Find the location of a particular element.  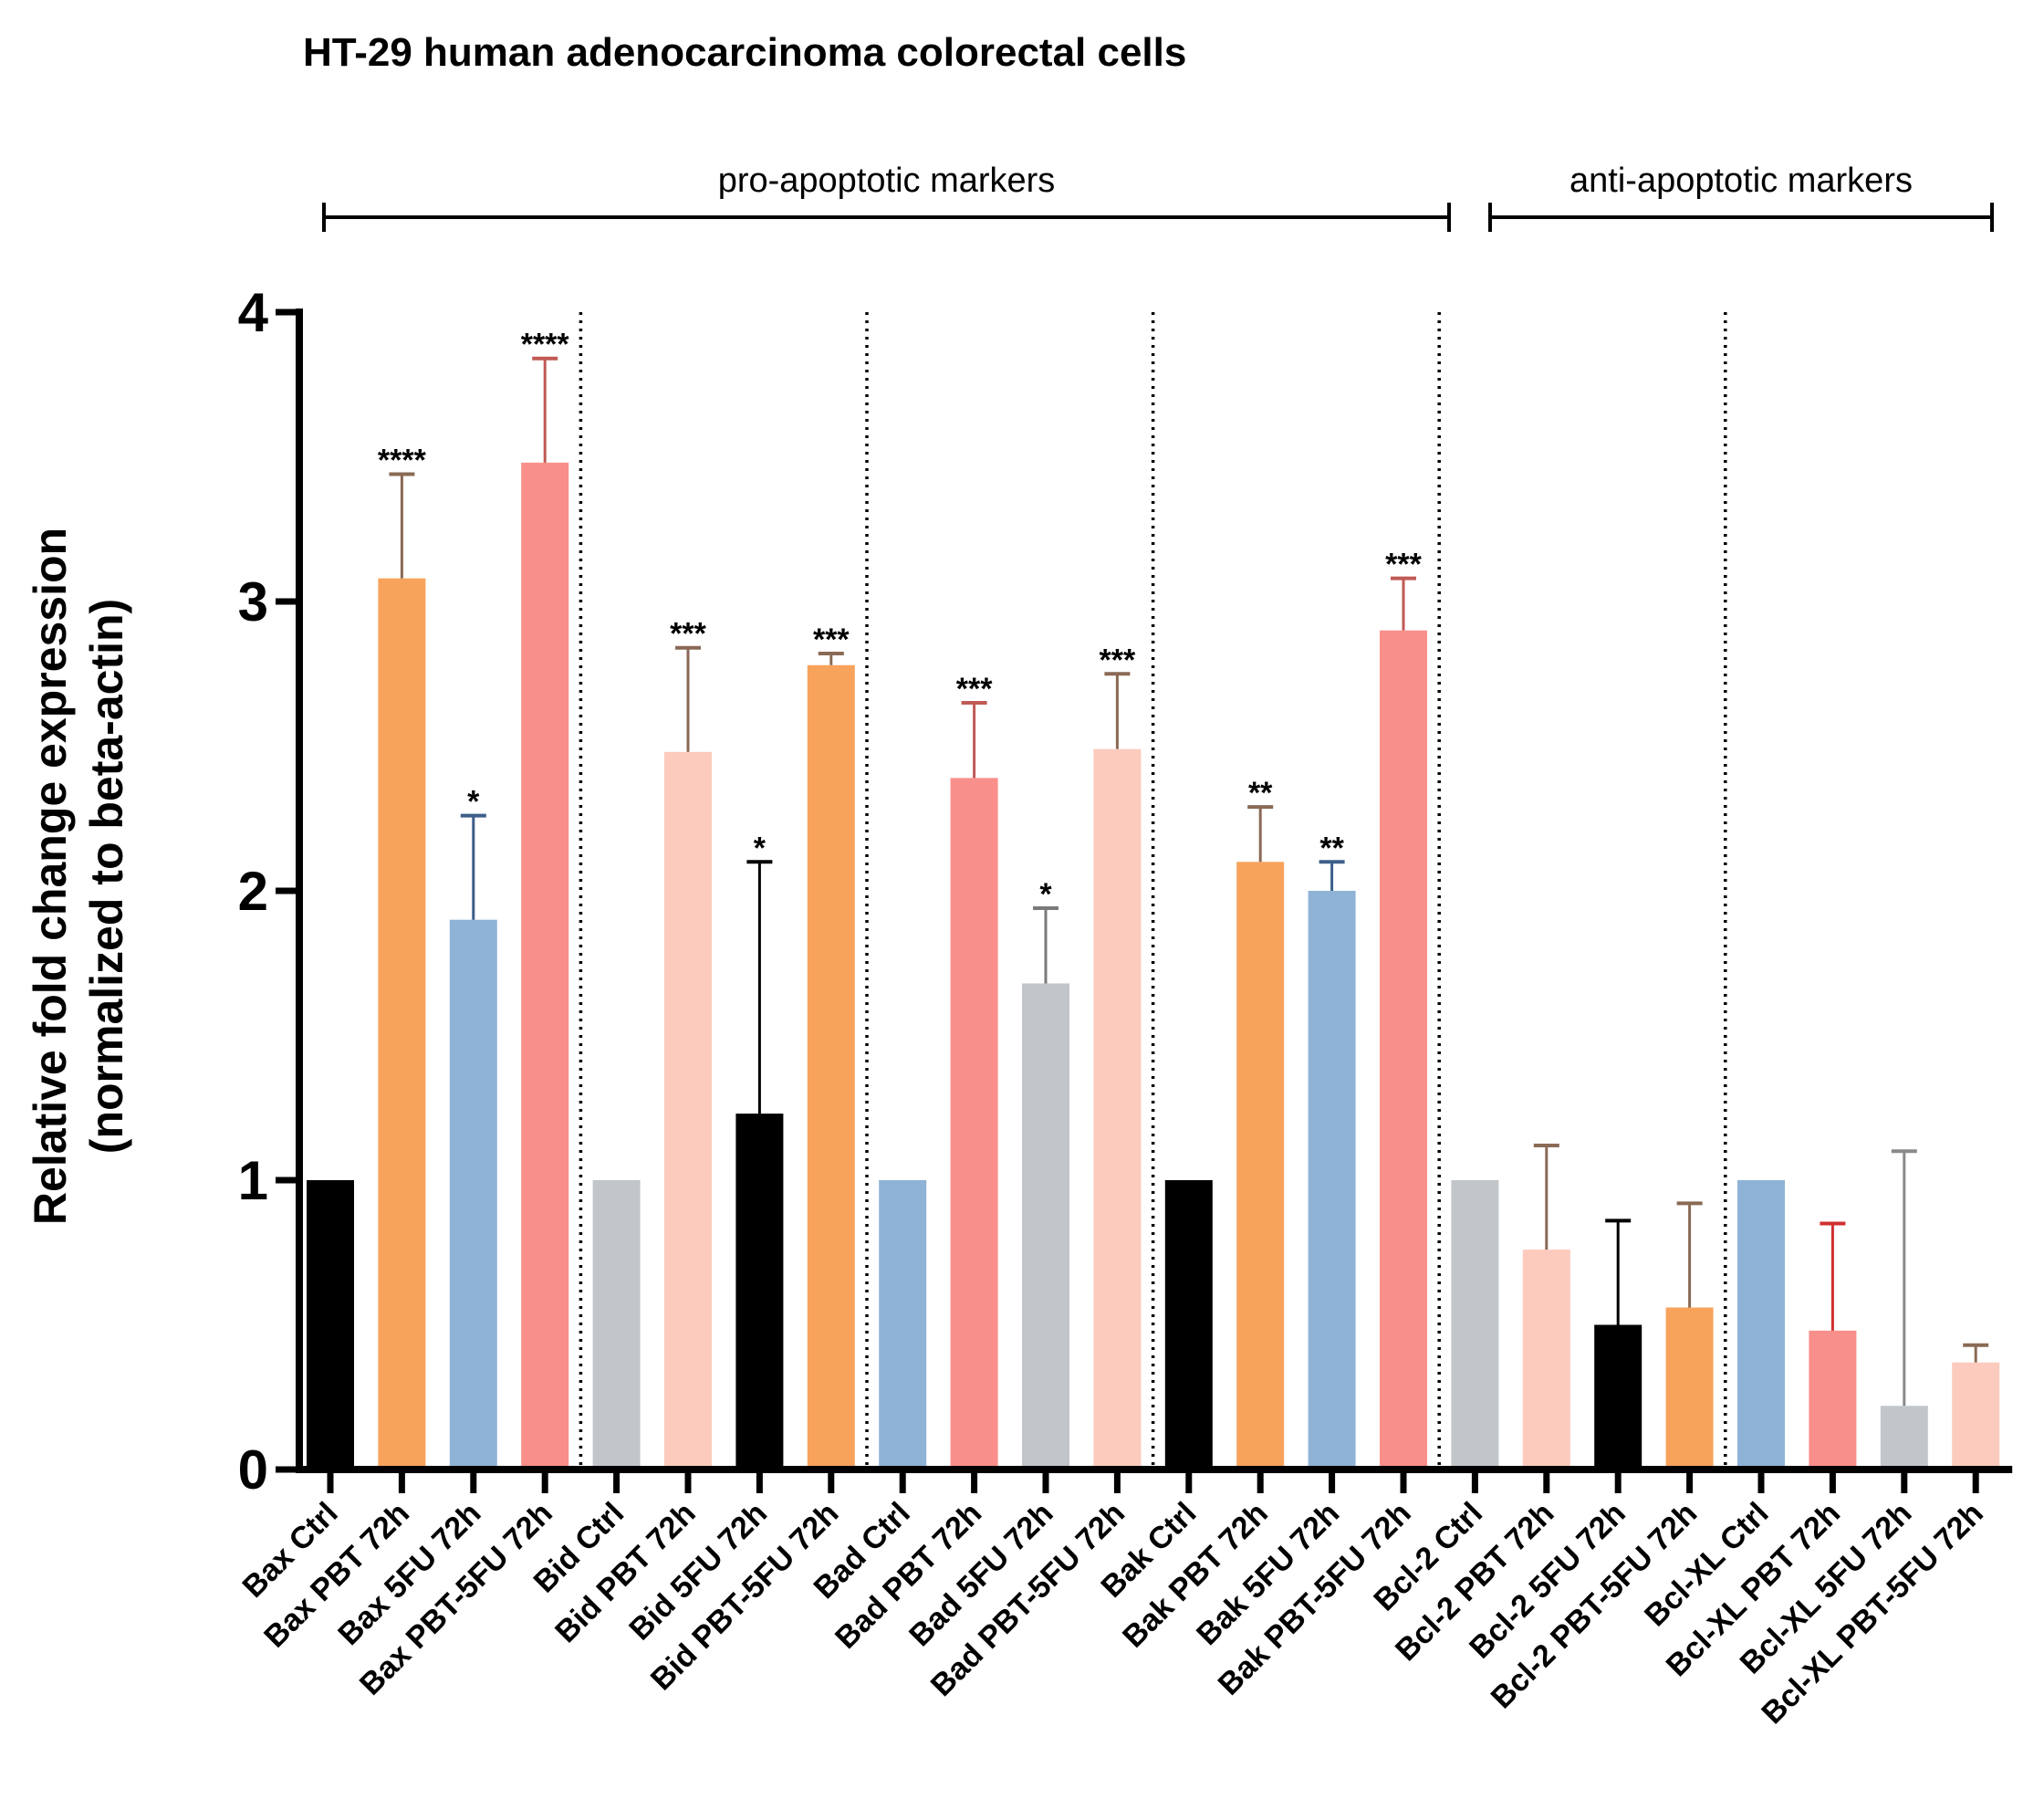

y-ticks: 0 1 2 3 4 is located at coordinates (268, 892).